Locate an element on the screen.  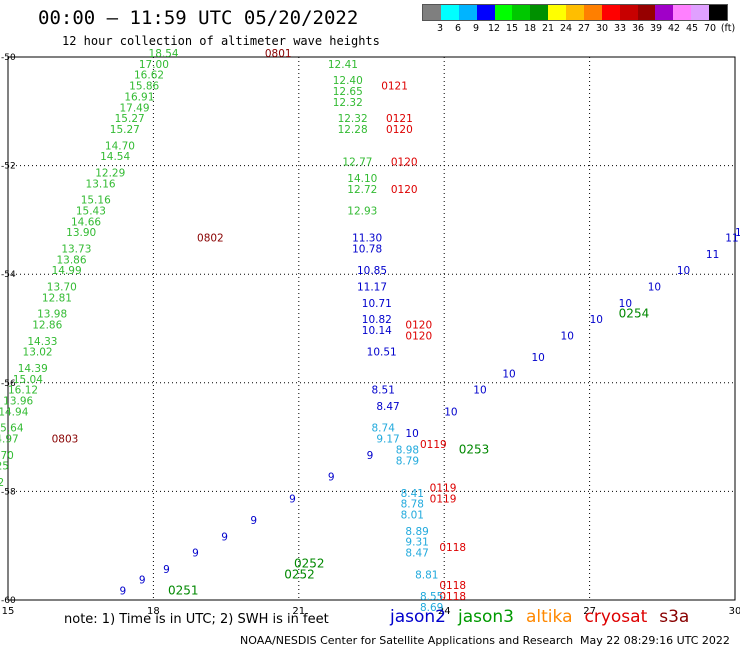
observation-cryosat: 0119 is located at coordinates (433, 445).